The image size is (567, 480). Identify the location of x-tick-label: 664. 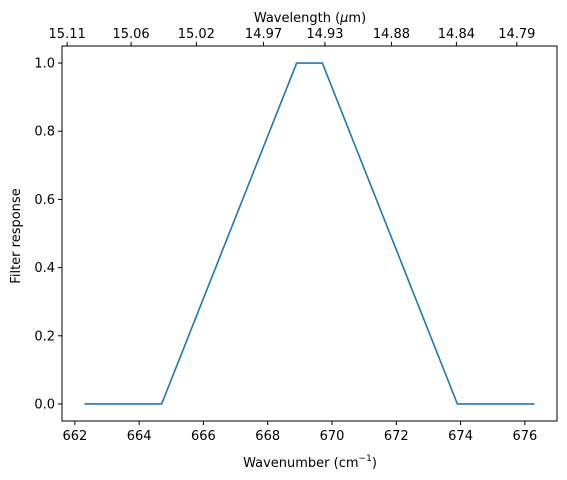
(139, 436).